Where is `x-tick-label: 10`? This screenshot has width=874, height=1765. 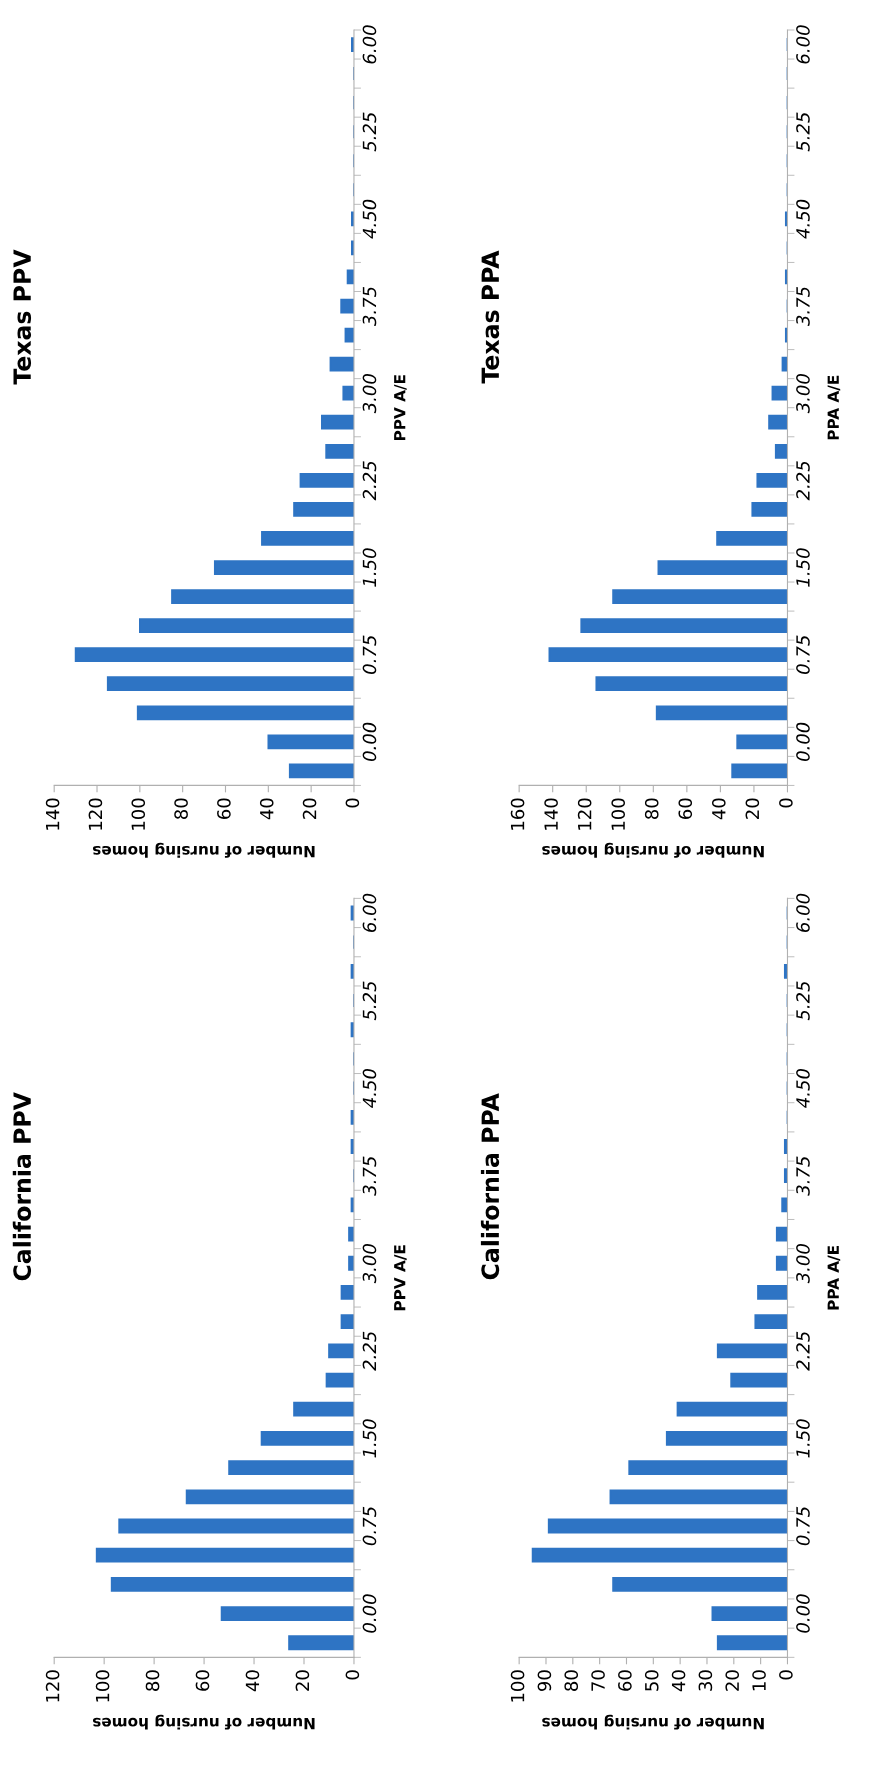 x-tick-label: 10 is located at coordinates (759, 1680).